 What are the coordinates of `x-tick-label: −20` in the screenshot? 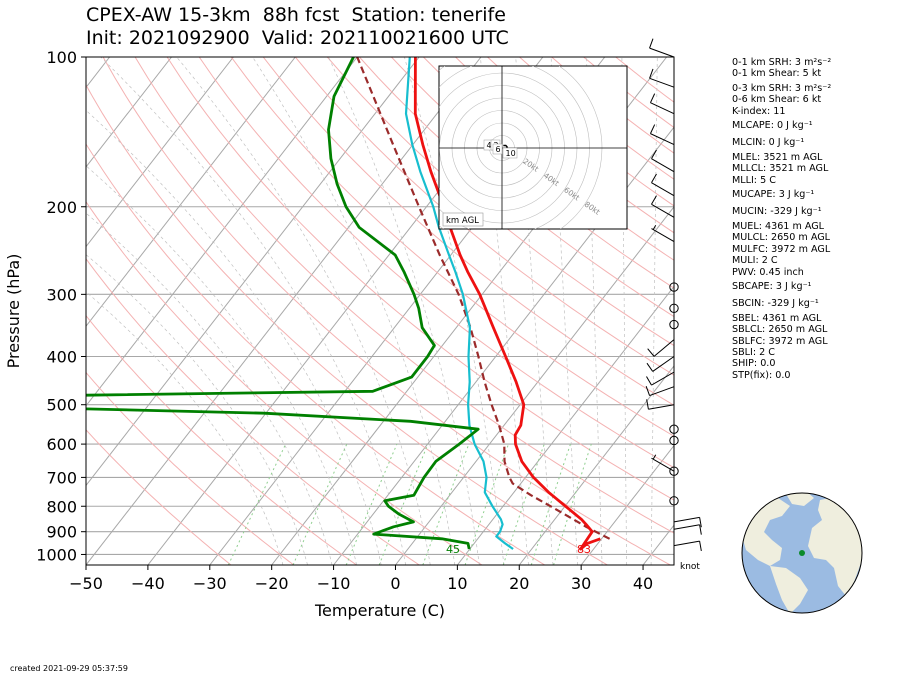 It's located at (272, 583).